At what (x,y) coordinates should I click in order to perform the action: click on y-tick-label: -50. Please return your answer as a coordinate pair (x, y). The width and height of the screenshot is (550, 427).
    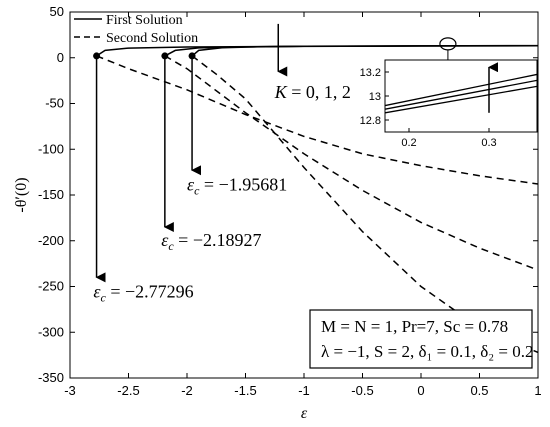
    Looking at the image, I should click on (54, 103).